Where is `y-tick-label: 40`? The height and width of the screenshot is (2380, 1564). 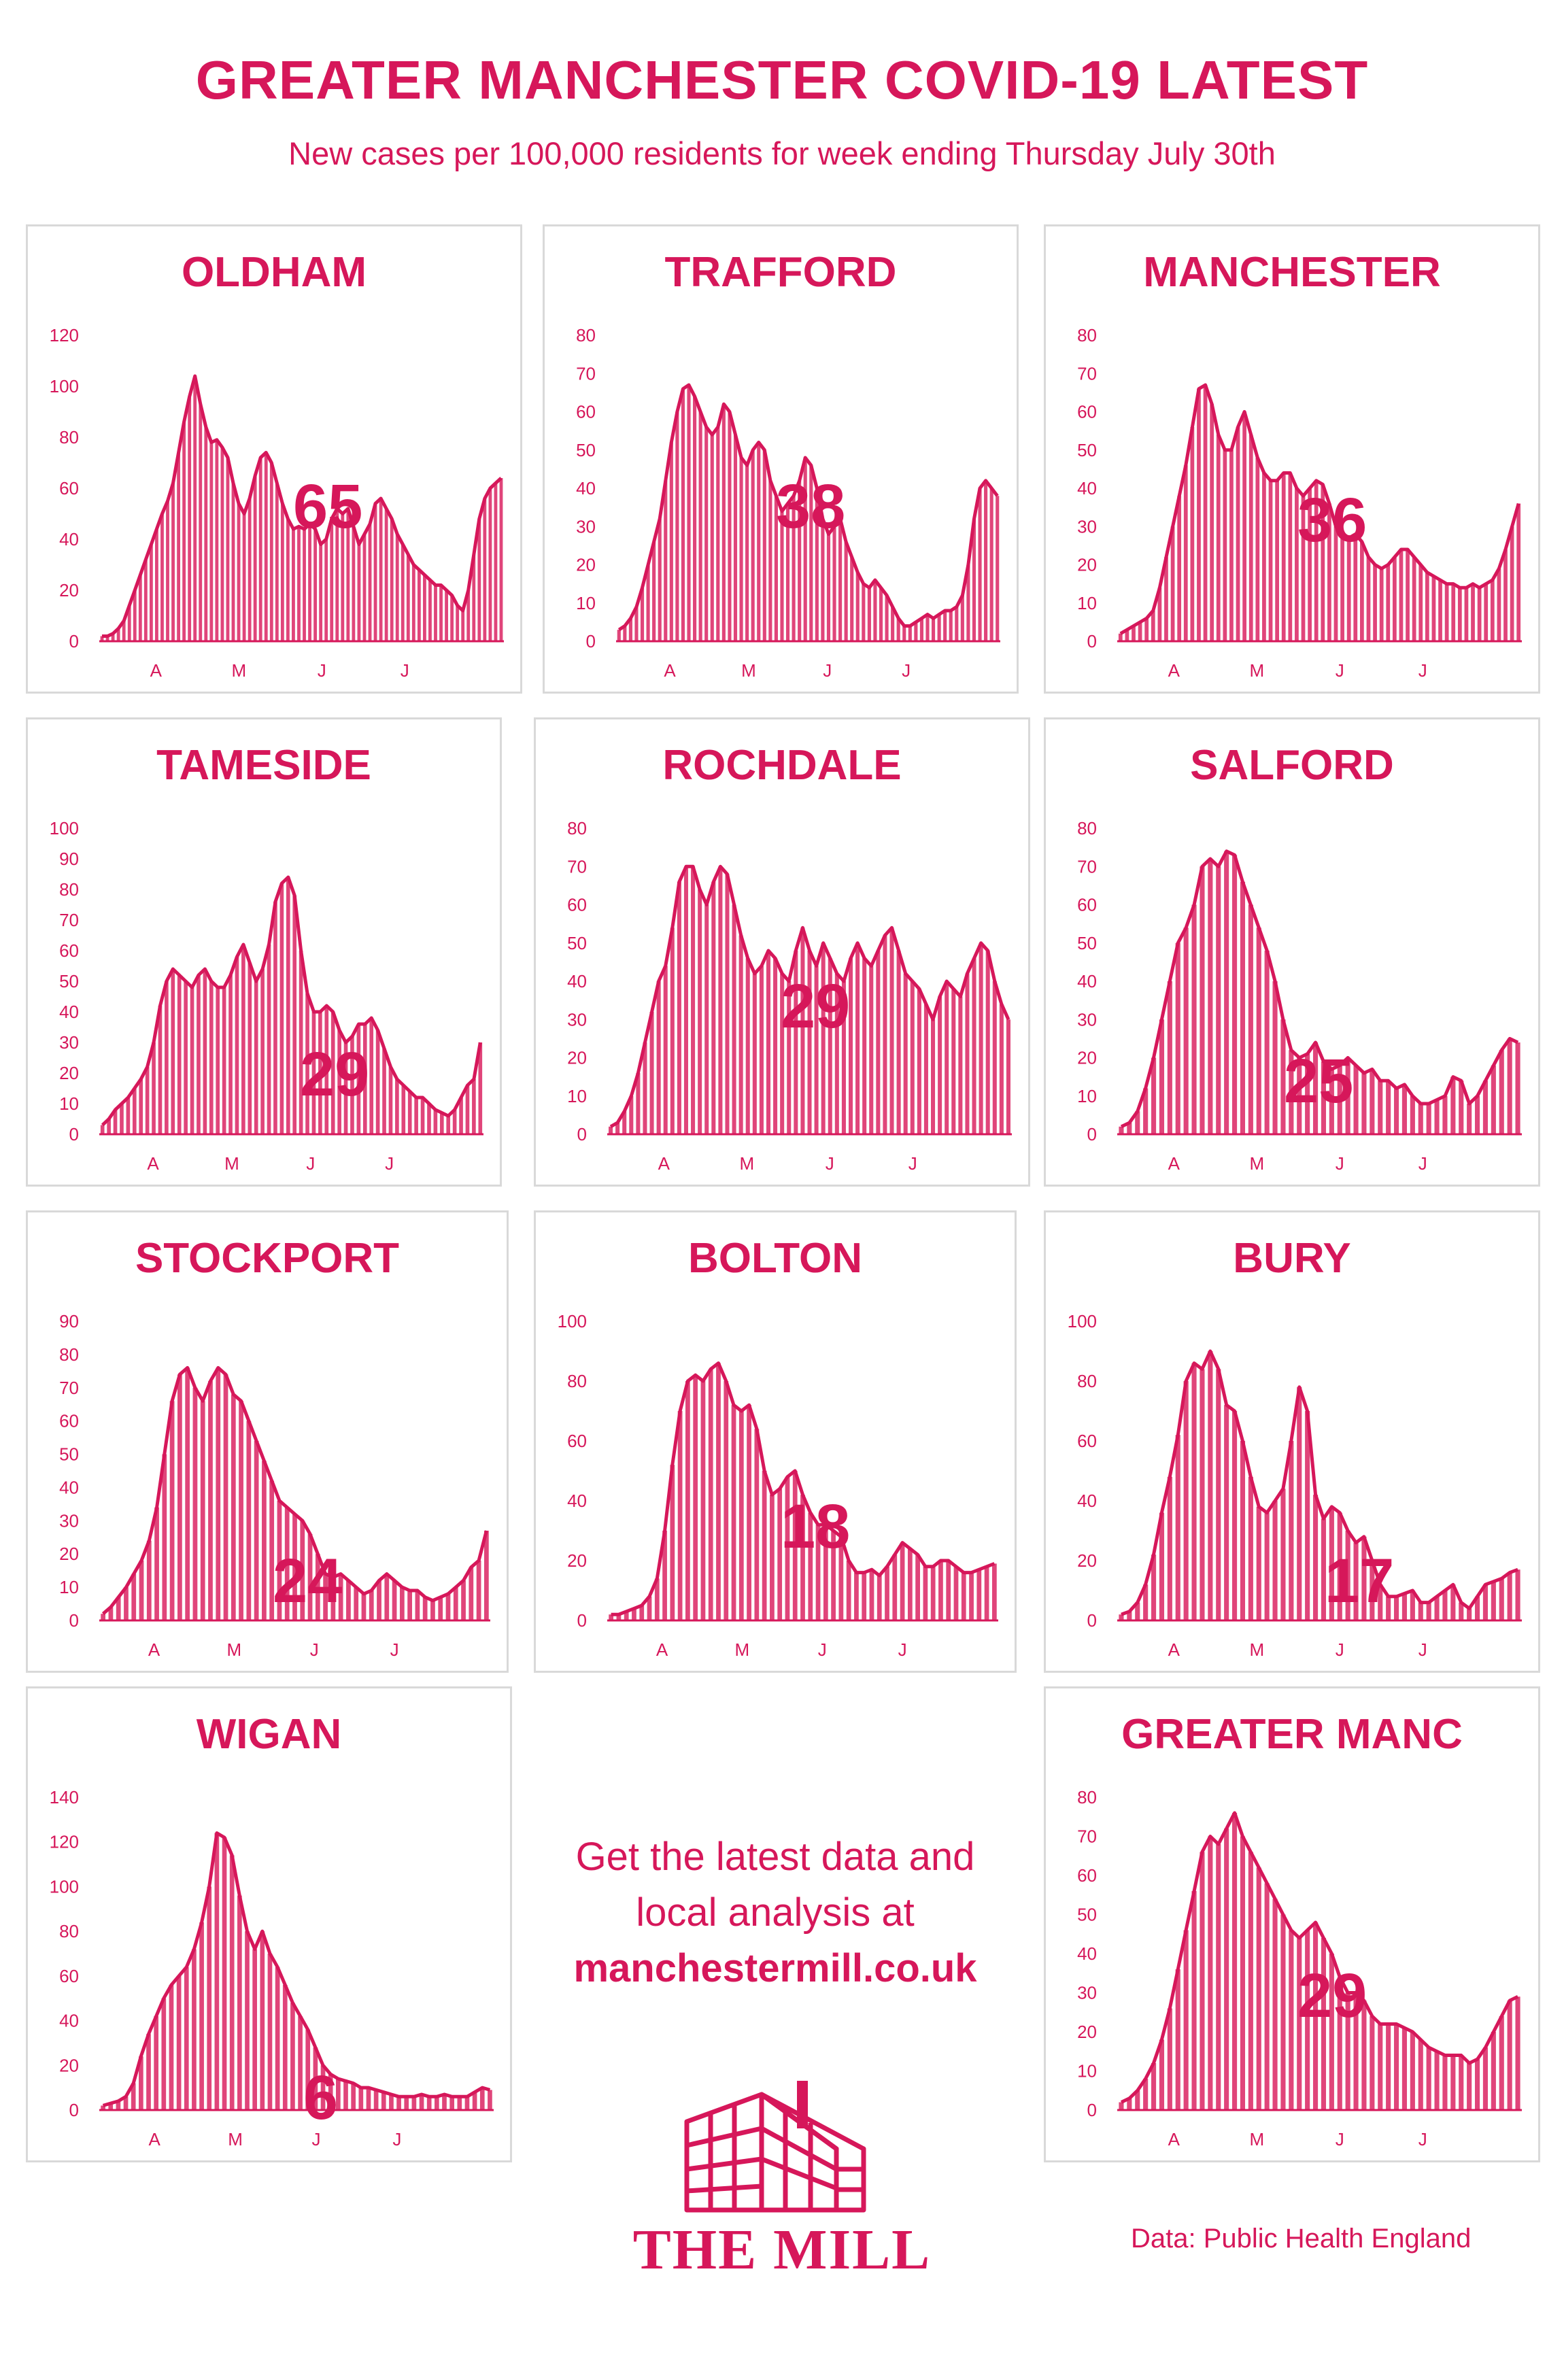
y-tick-label: 40 is located at coordinates (586, 488).